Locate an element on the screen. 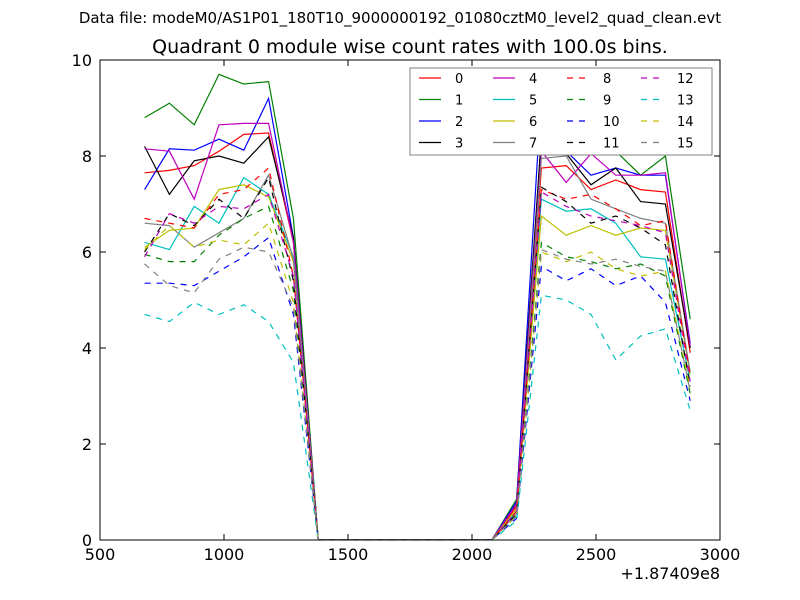 The image size is (800, 600). y-tick-label: 2 is located at coordinates (87, 444).